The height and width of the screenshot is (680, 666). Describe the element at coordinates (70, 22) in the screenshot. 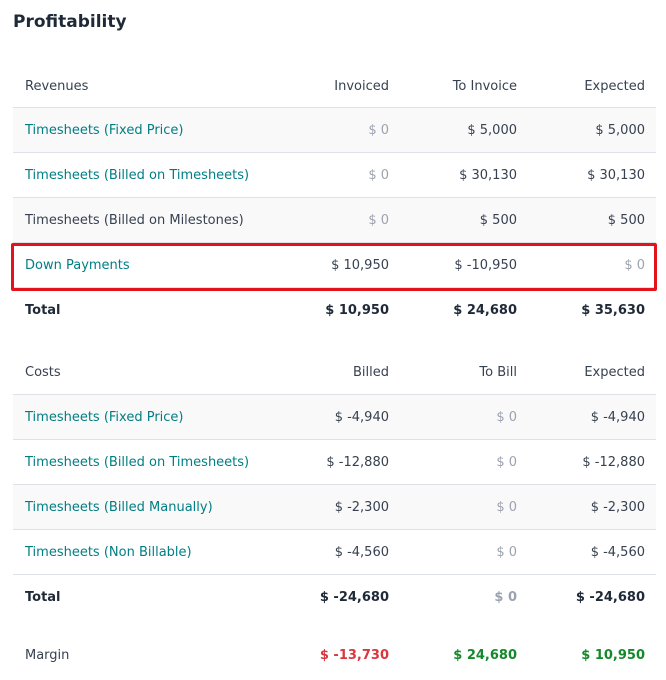

I see `page-title: Profitability` at that location.